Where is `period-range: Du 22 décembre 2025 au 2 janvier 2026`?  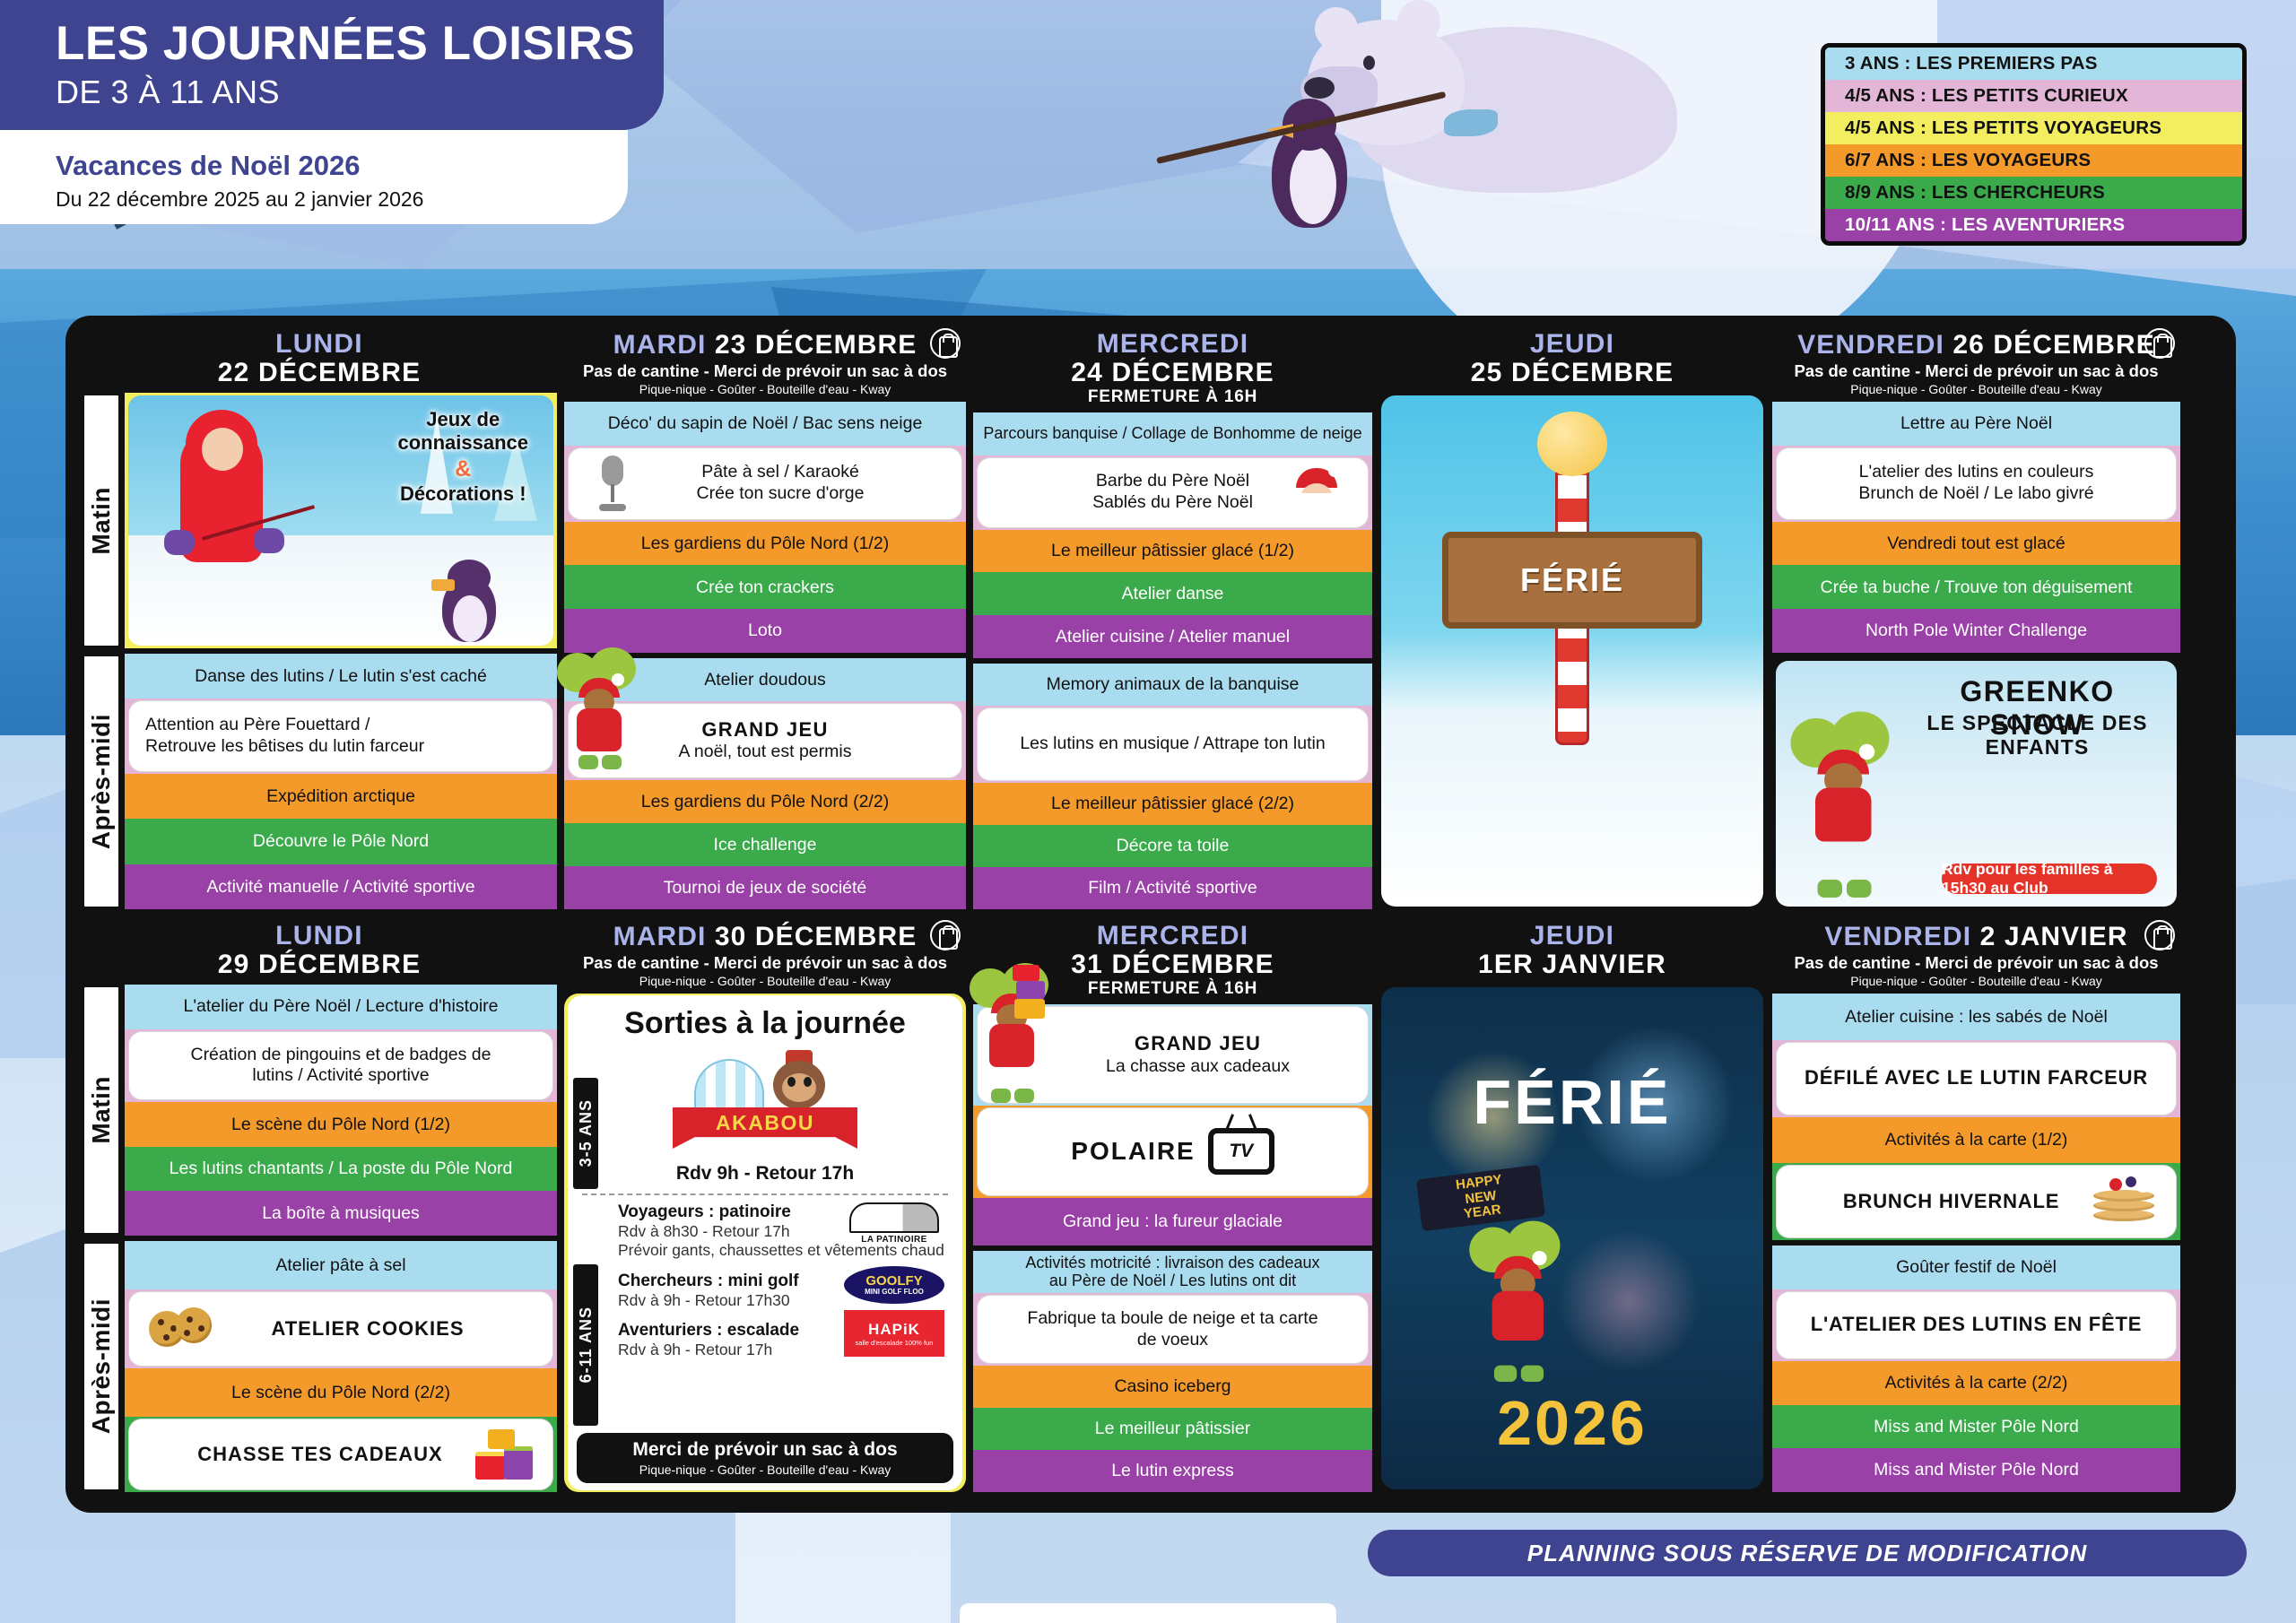
period-range: Du 22 décembre 2025 au 2 janvier 2026 is located at coordinates (240, 199).